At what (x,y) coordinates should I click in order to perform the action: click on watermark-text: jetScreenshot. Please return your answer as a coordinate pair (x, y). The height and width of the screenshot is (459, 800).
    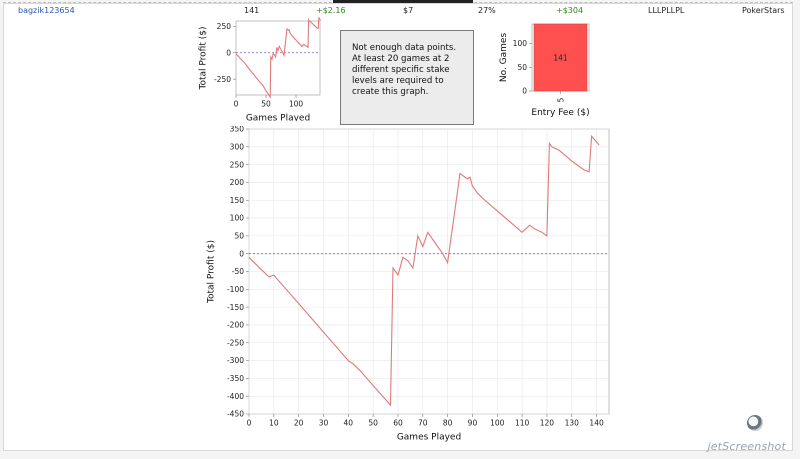
    Looking at the image, I should click on (746, 446).